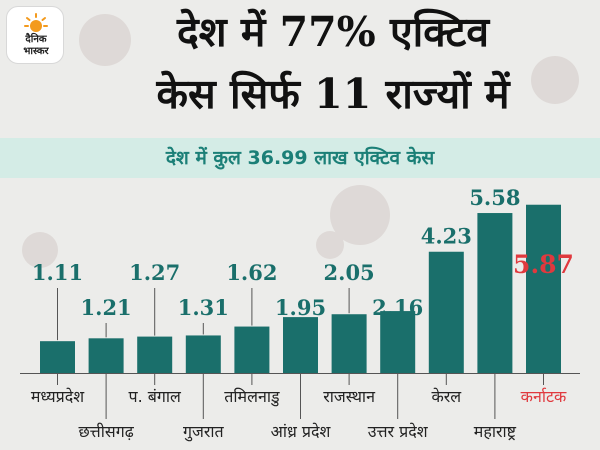 The width and height of the screenshot is (600, 450). Describe the element at coordinates (58, 396) in the screenshot. I see `category-label: मध्यप्रदेश` at that location.